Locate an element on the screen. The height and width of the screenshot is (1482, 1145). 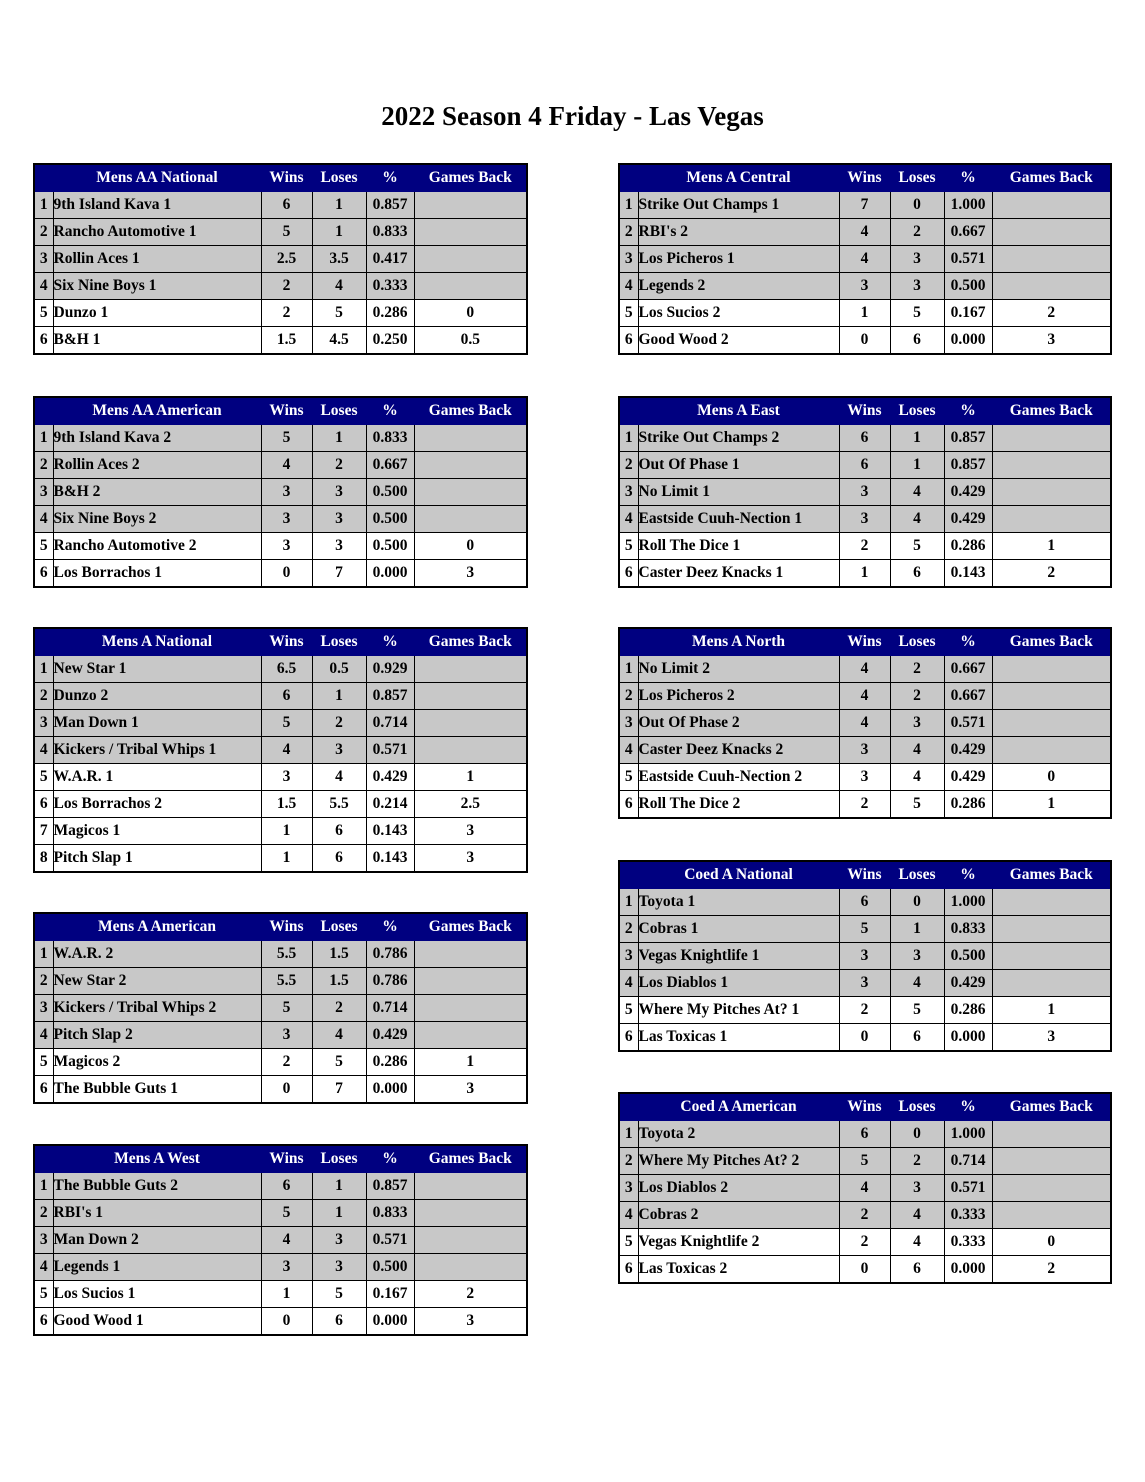
cell-rank: 2 is located at coordinates (43, 696).